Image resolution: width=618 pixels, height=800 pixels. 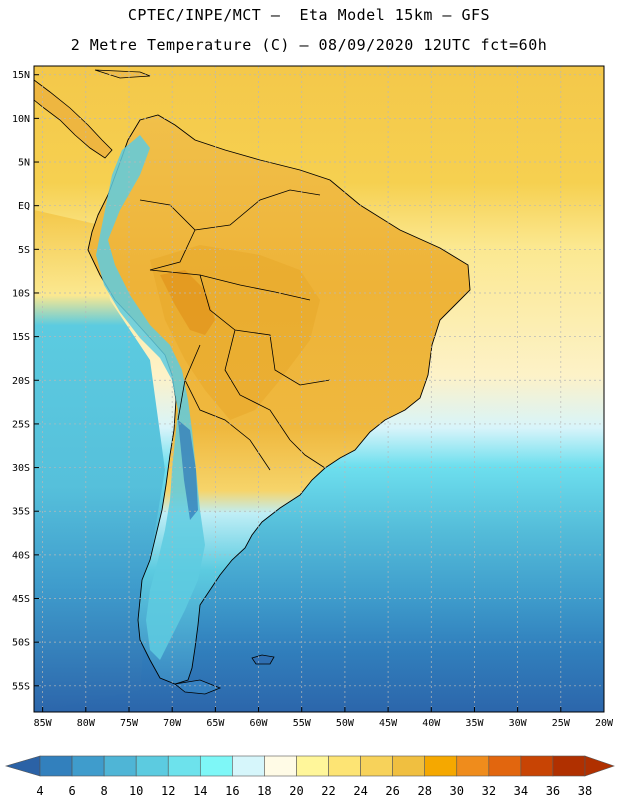 I want to click on country-borders, so click(x=235, y=330).